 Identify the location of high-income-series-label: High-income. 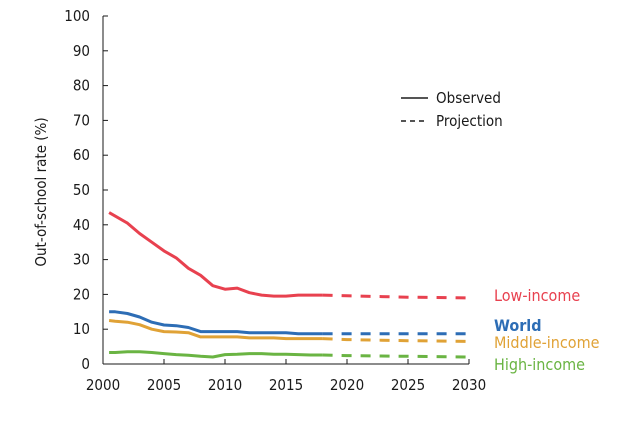
(539, 364).